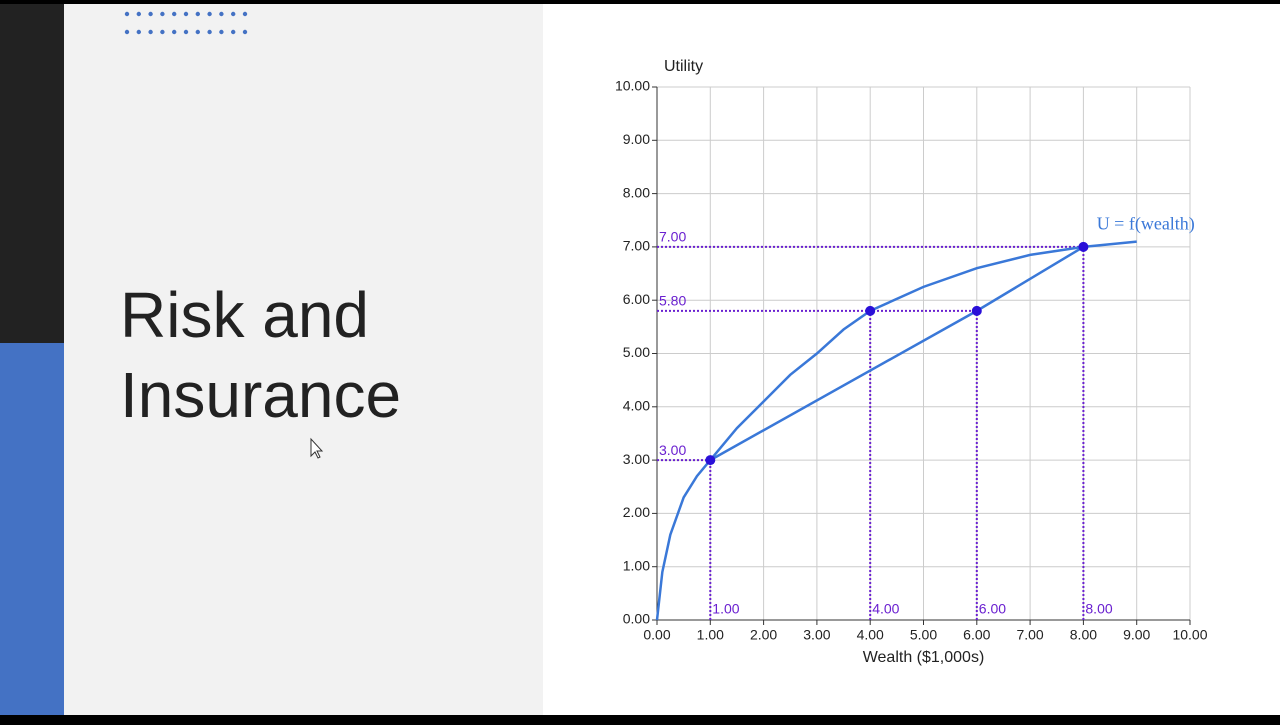 This screenshot has width=1280, height=725. Describe the element at coordinates (632, 86) in the screenshot. I see `y-tick-label: 10.00` at that location.